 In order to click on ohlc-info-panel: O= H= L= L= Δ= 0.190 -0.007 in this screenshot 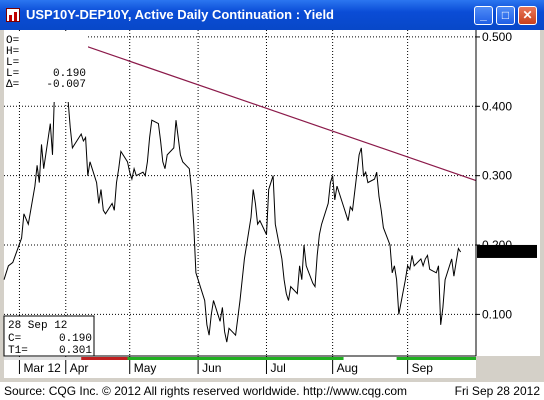, I will do `click(46, 67)`.